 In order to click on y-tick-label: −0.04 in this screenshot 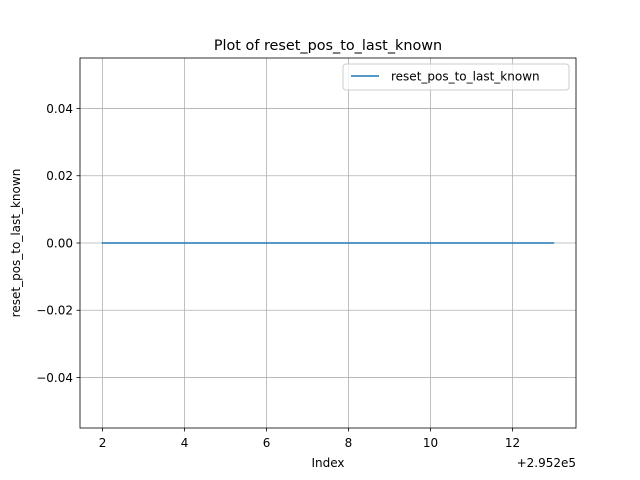, I will do `click(54, 378)`.